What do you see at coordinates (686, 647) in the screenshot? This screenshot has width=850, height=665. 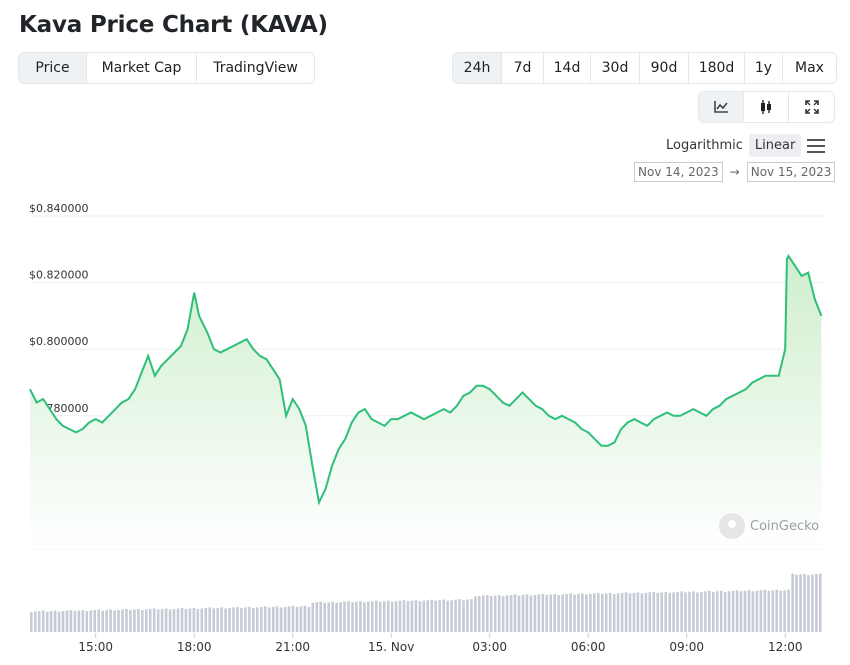 I see `x-tick-label: 09:00` at bounding box center [686, 647].